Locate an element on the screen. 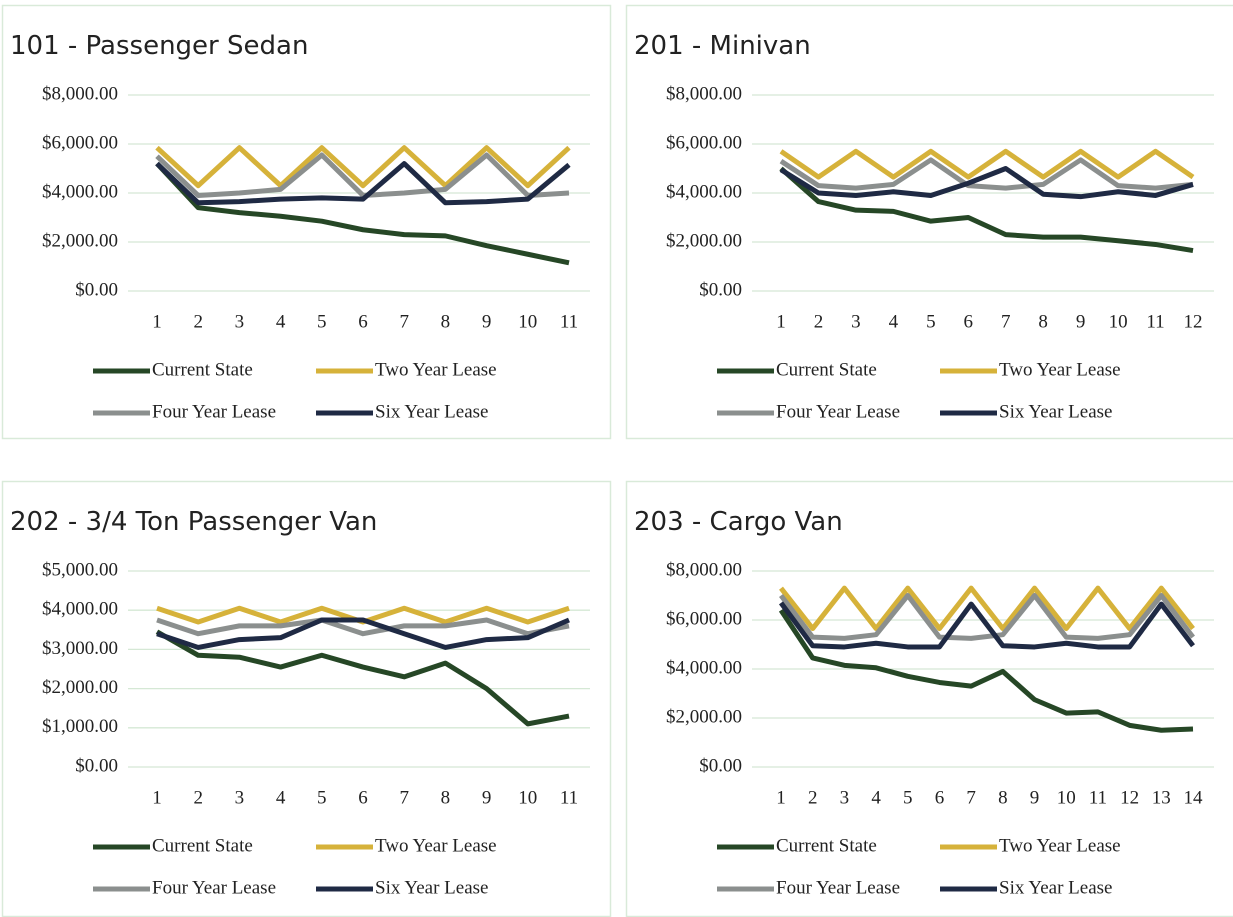 This screenshot has width=1233, height=917. chart-title: 201 - Minivan is located at coordinates (722, 46).